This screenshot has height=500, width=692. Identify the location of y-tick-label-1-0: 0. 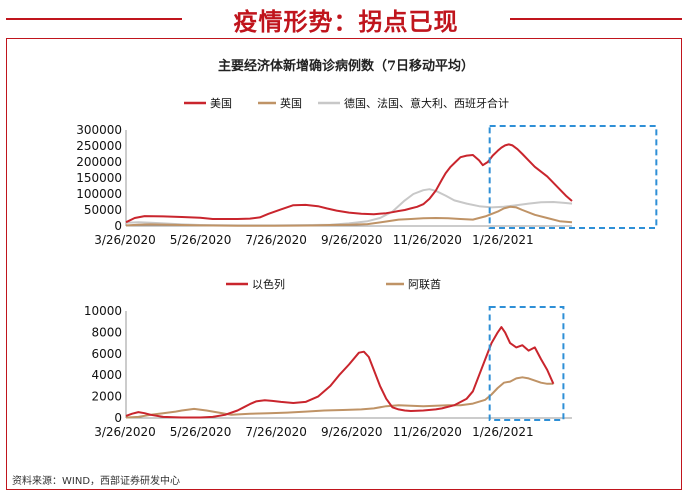
(118, 418).